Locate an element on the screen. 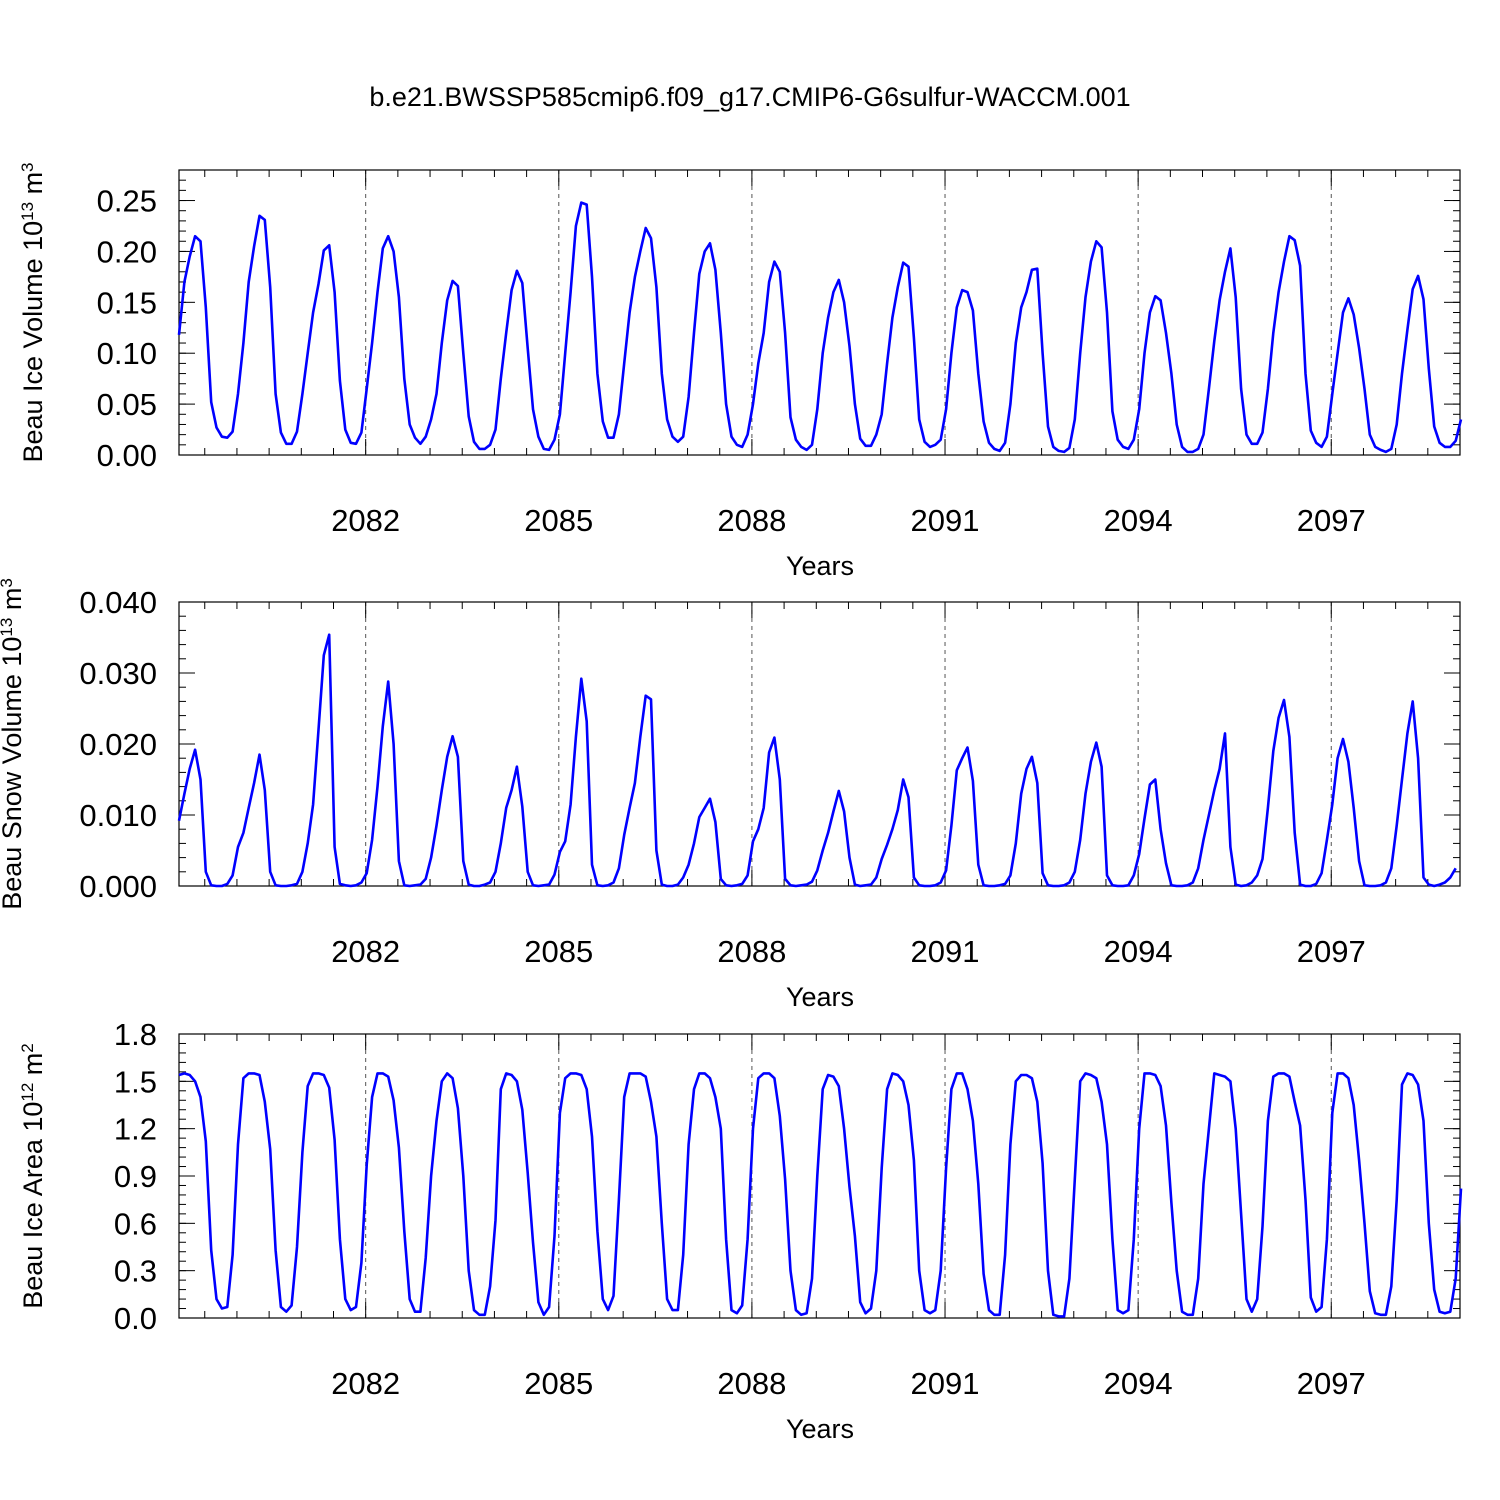 The image size is (1500, 1500). series-line-ice-area is located at coordinates (820, 1195).